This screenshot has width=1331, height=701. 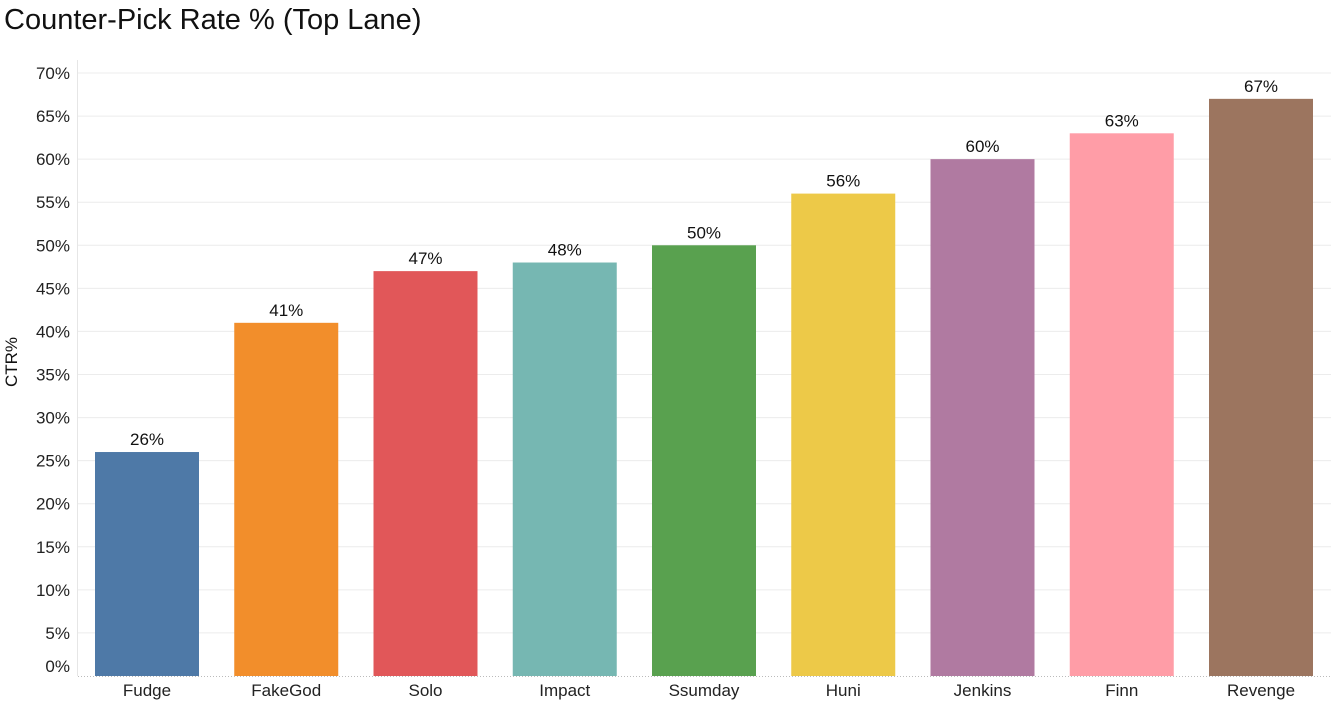 What do you see at coordinates (57, 633) in the screenshot?
I see `y-tick-label: 5%` at bounding box center [57, 633].